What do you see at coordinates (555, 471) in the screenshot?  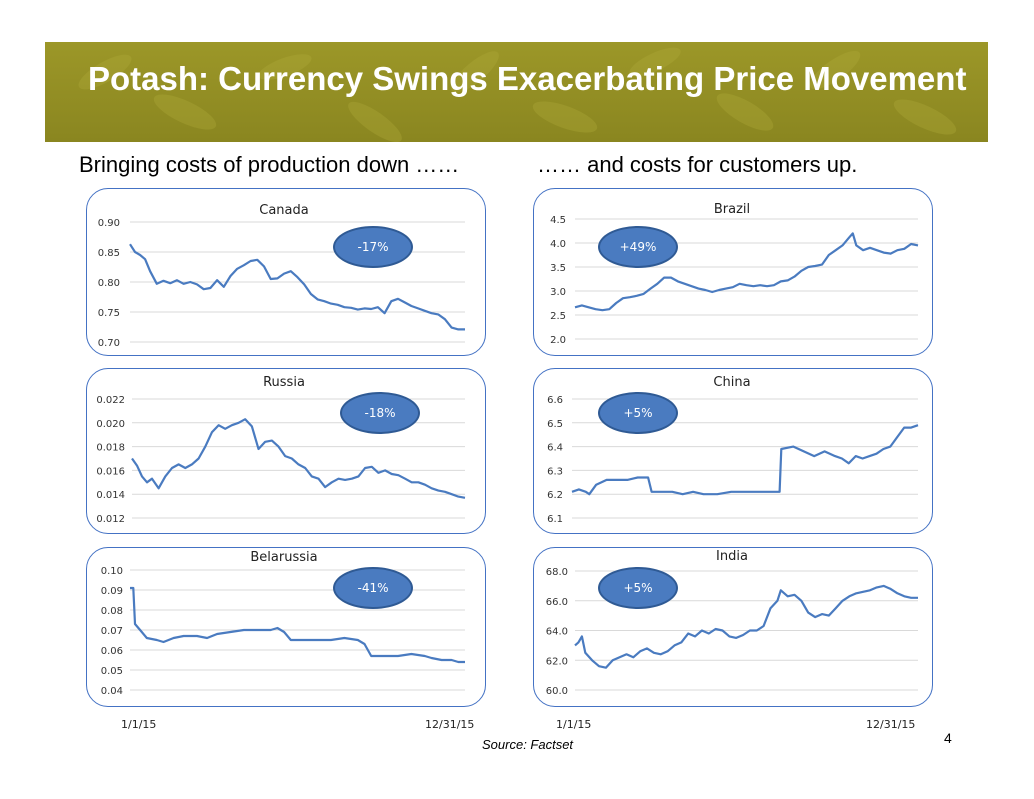 I see `y-tick-label-china: 6.3` at bounding box center [555, 471].